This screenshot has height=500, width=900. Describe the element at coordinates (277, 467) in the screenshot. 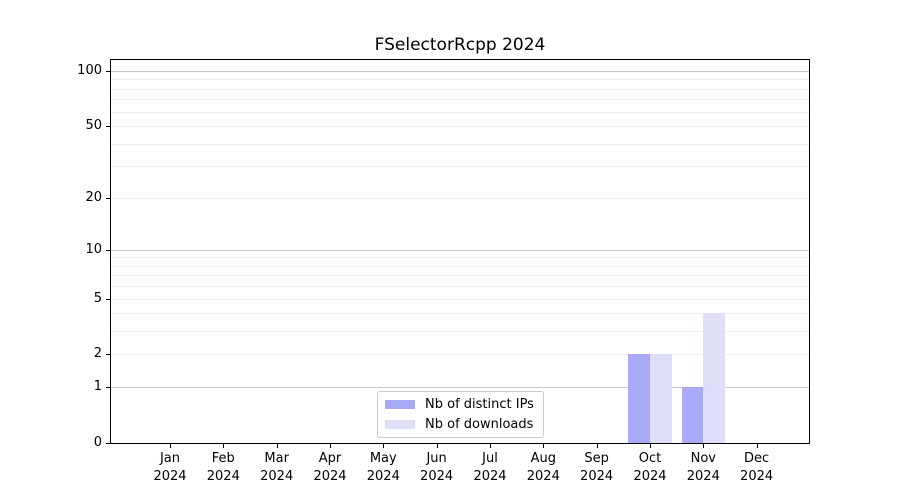

I see `x-tick-label-mar: Mar 2024` at that location.